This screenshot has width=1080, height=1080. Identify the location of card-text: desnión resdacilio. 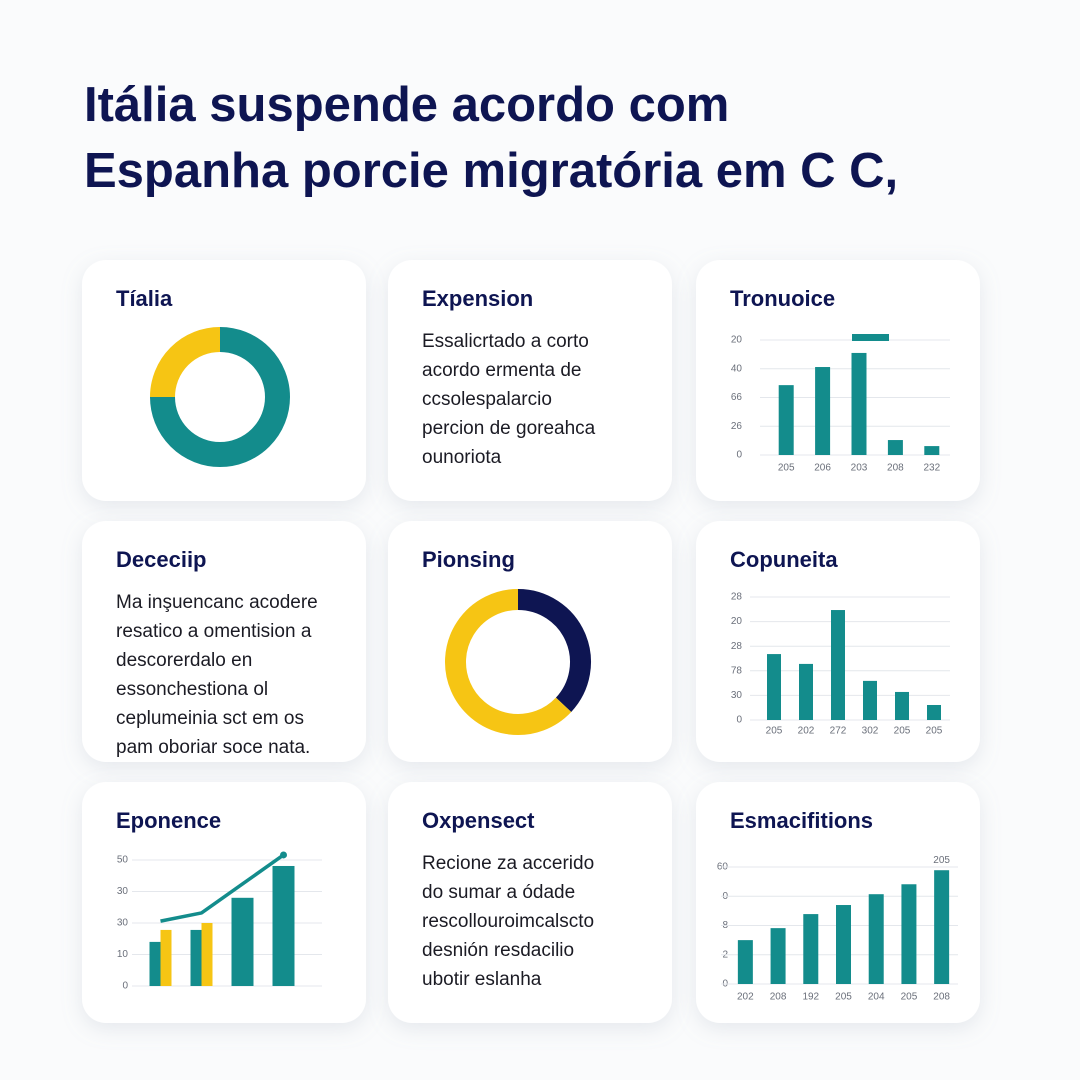
(498, 950).